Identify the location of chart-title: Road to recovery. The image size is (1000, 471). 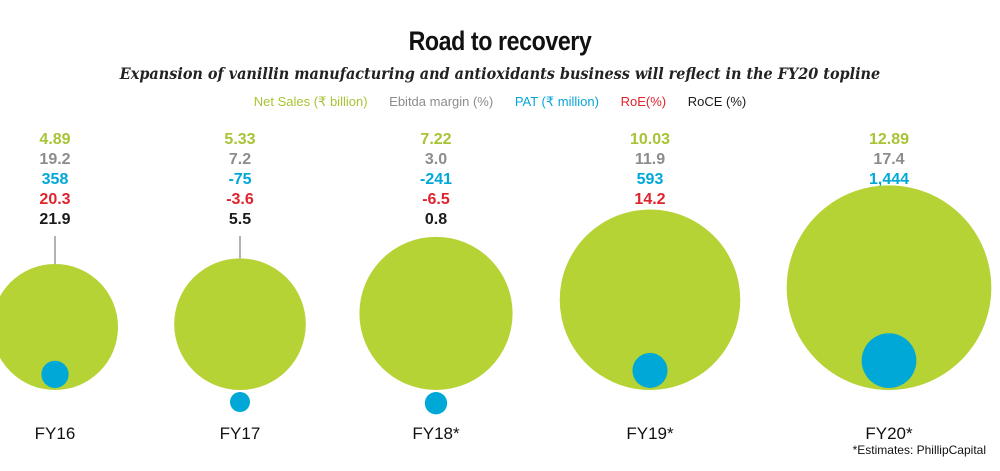
(500, 41).